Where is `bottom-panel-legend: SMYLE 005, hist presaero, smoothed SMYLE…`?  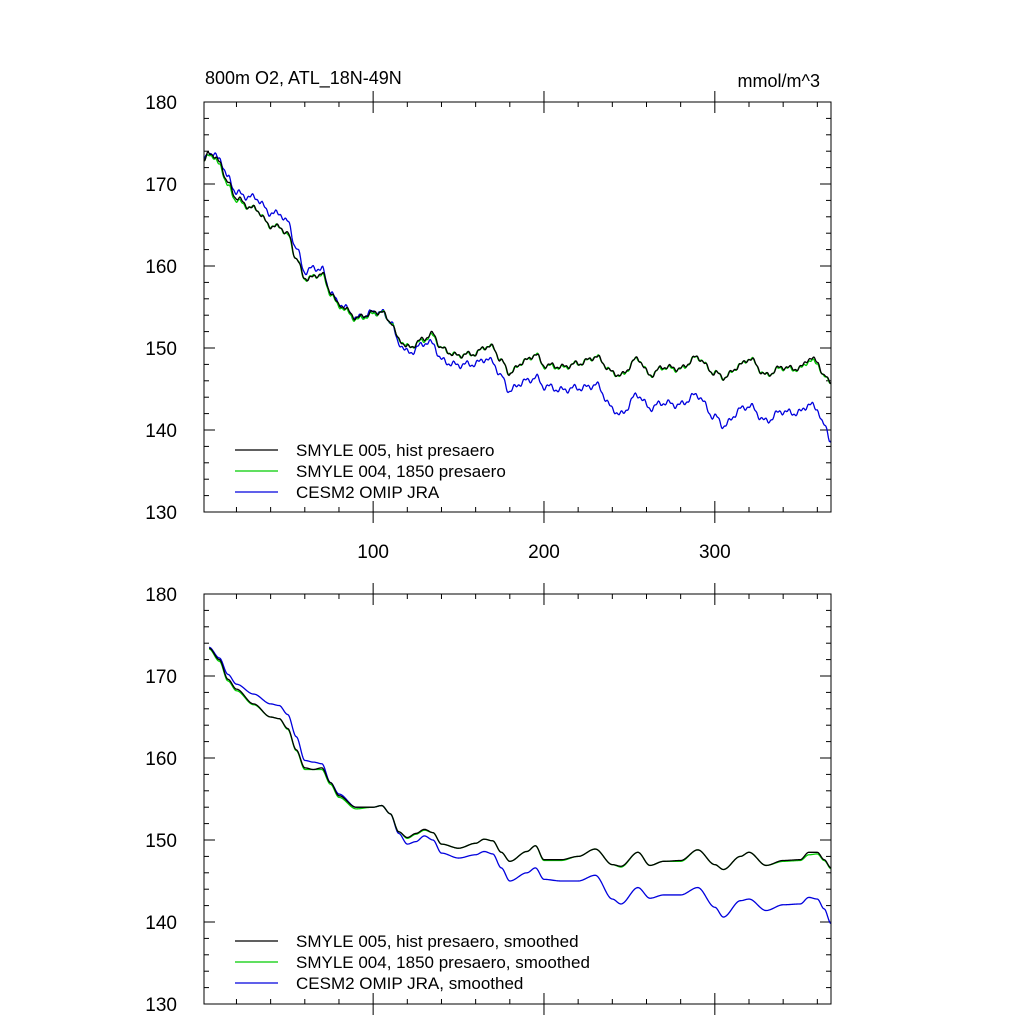
bottom-panel-legend: SMYLE 005, hist presaero, smoothed SMYLE… is located at coordinates (412, 962).